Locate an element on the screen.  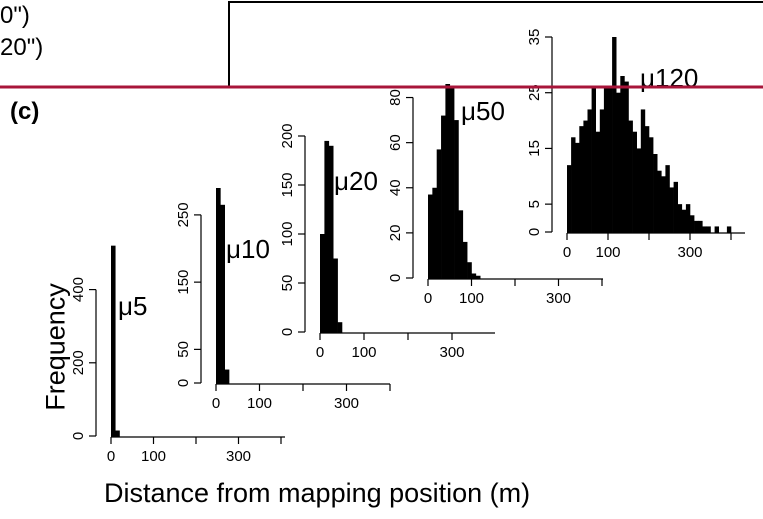
cropped-label-top: 0") is located at coordinates (15, 15).